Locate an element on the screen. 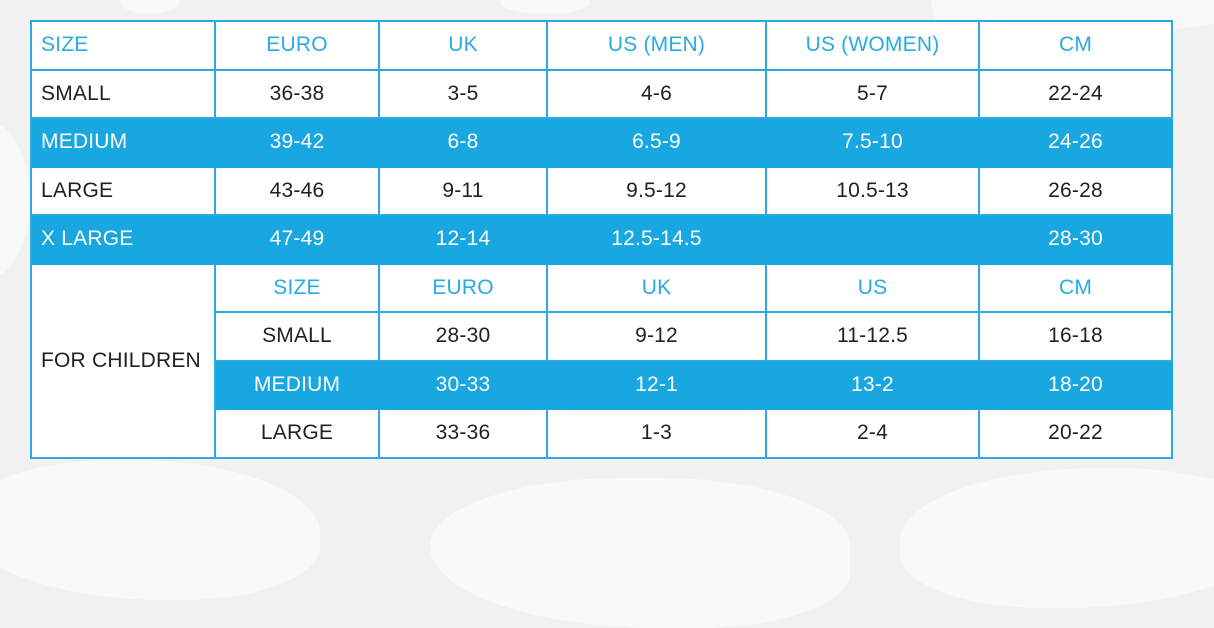 This screenshot has height=628, width=1214. column-header-us-women: US (WOMEN) is located at coordinates (873, 46).